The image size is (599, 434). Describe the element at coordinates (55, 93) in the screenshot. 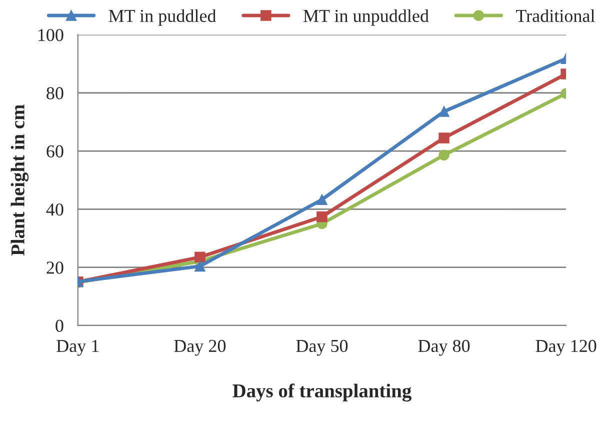

I see `y-tick-label: 80` at that location.